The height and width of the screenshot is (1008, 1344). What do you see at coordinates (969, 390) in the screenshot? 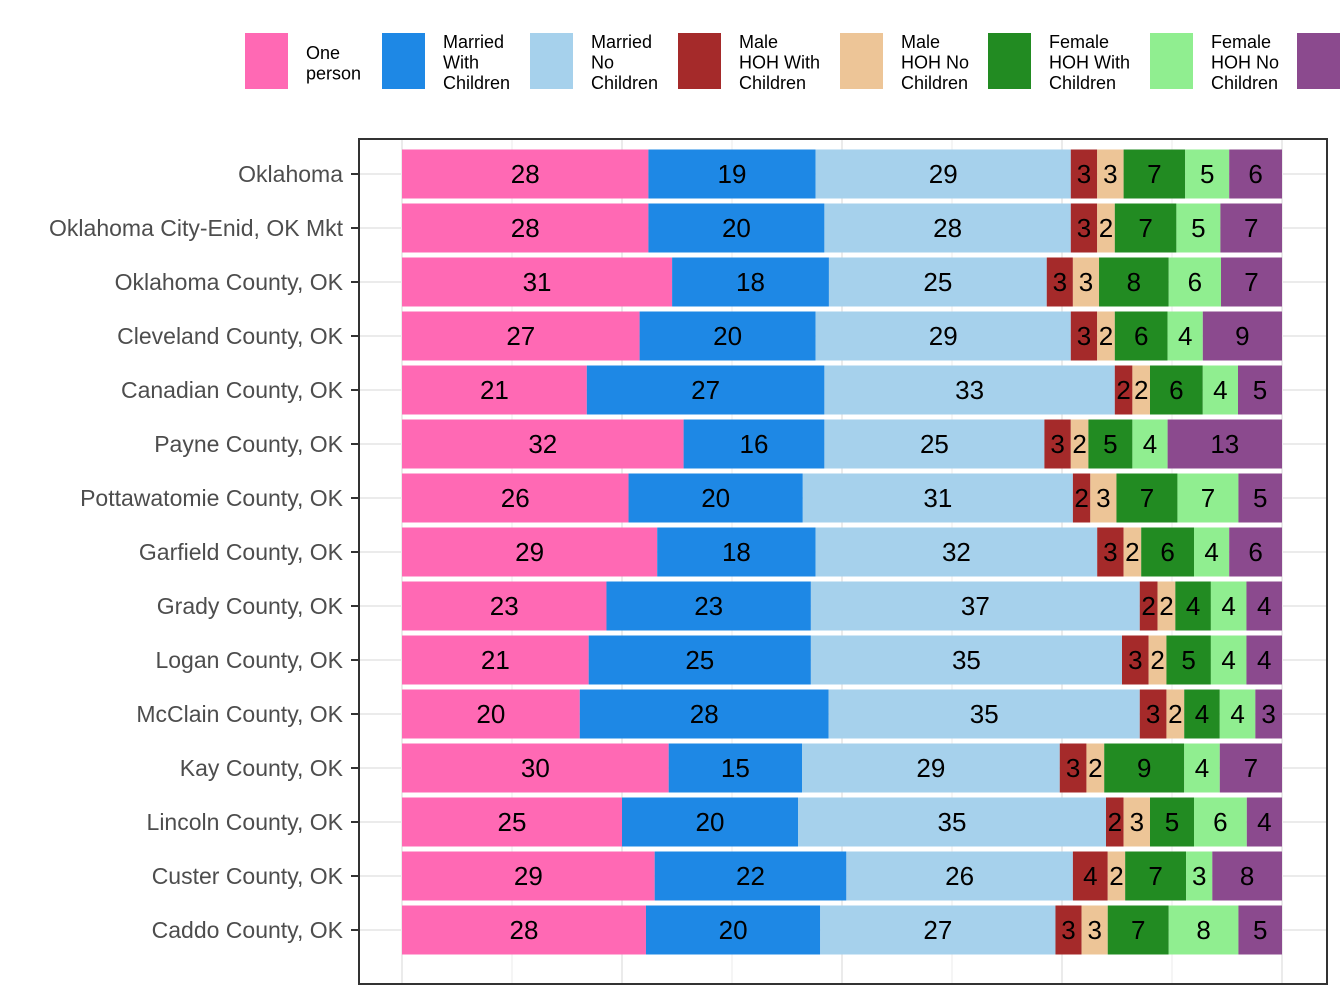
I see `data-label: 33` at bounding box center [969, 390].